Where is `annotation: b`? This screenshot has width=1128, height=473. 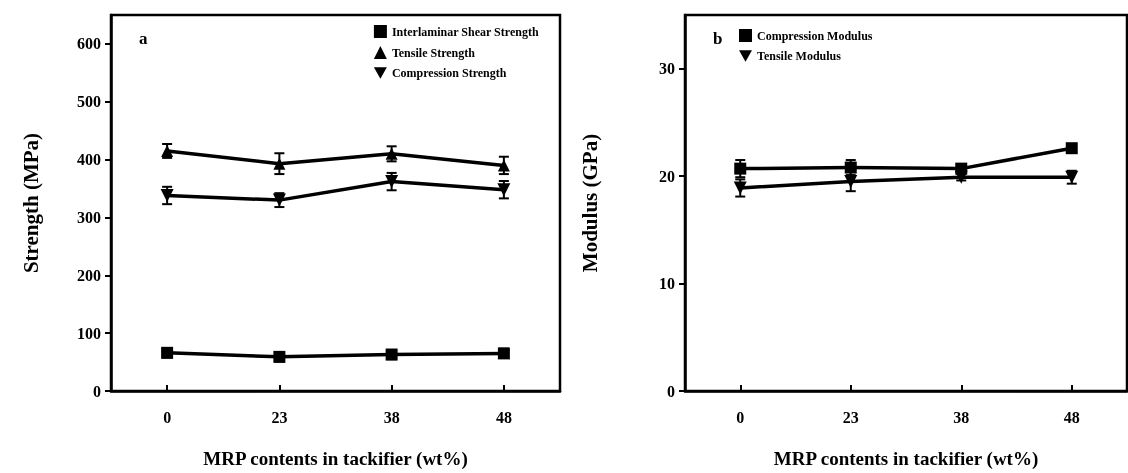
annotation: b is located at coordinates (718, 38).